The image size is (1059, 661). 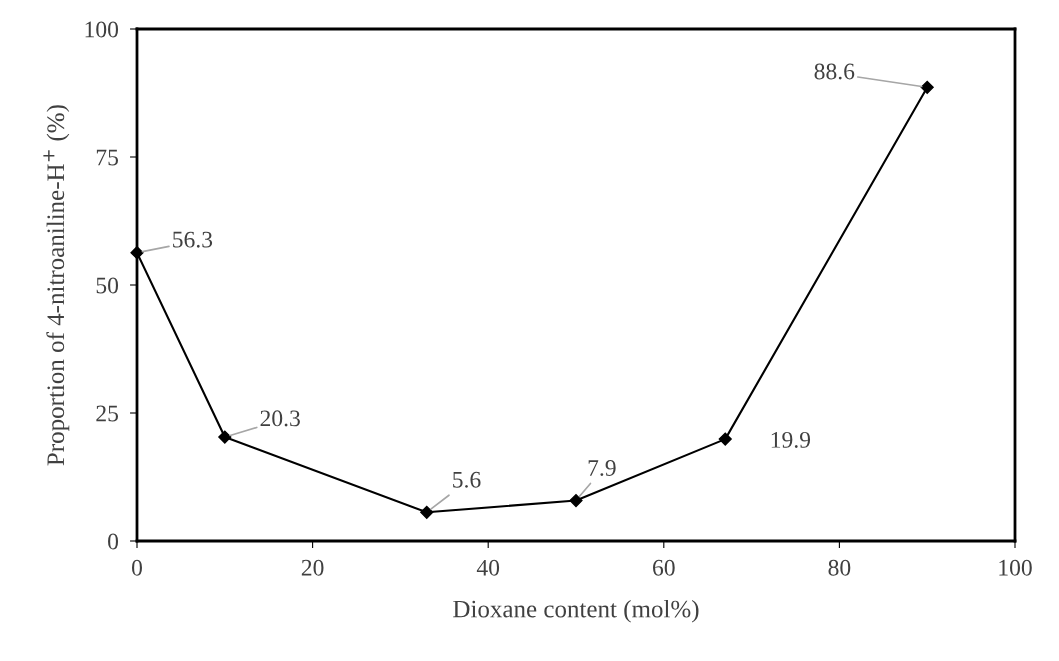 What do you see at coordinates (193, 239) in the screenshot?
I see `data-label: 56.3` at bounding box center [193, 239].